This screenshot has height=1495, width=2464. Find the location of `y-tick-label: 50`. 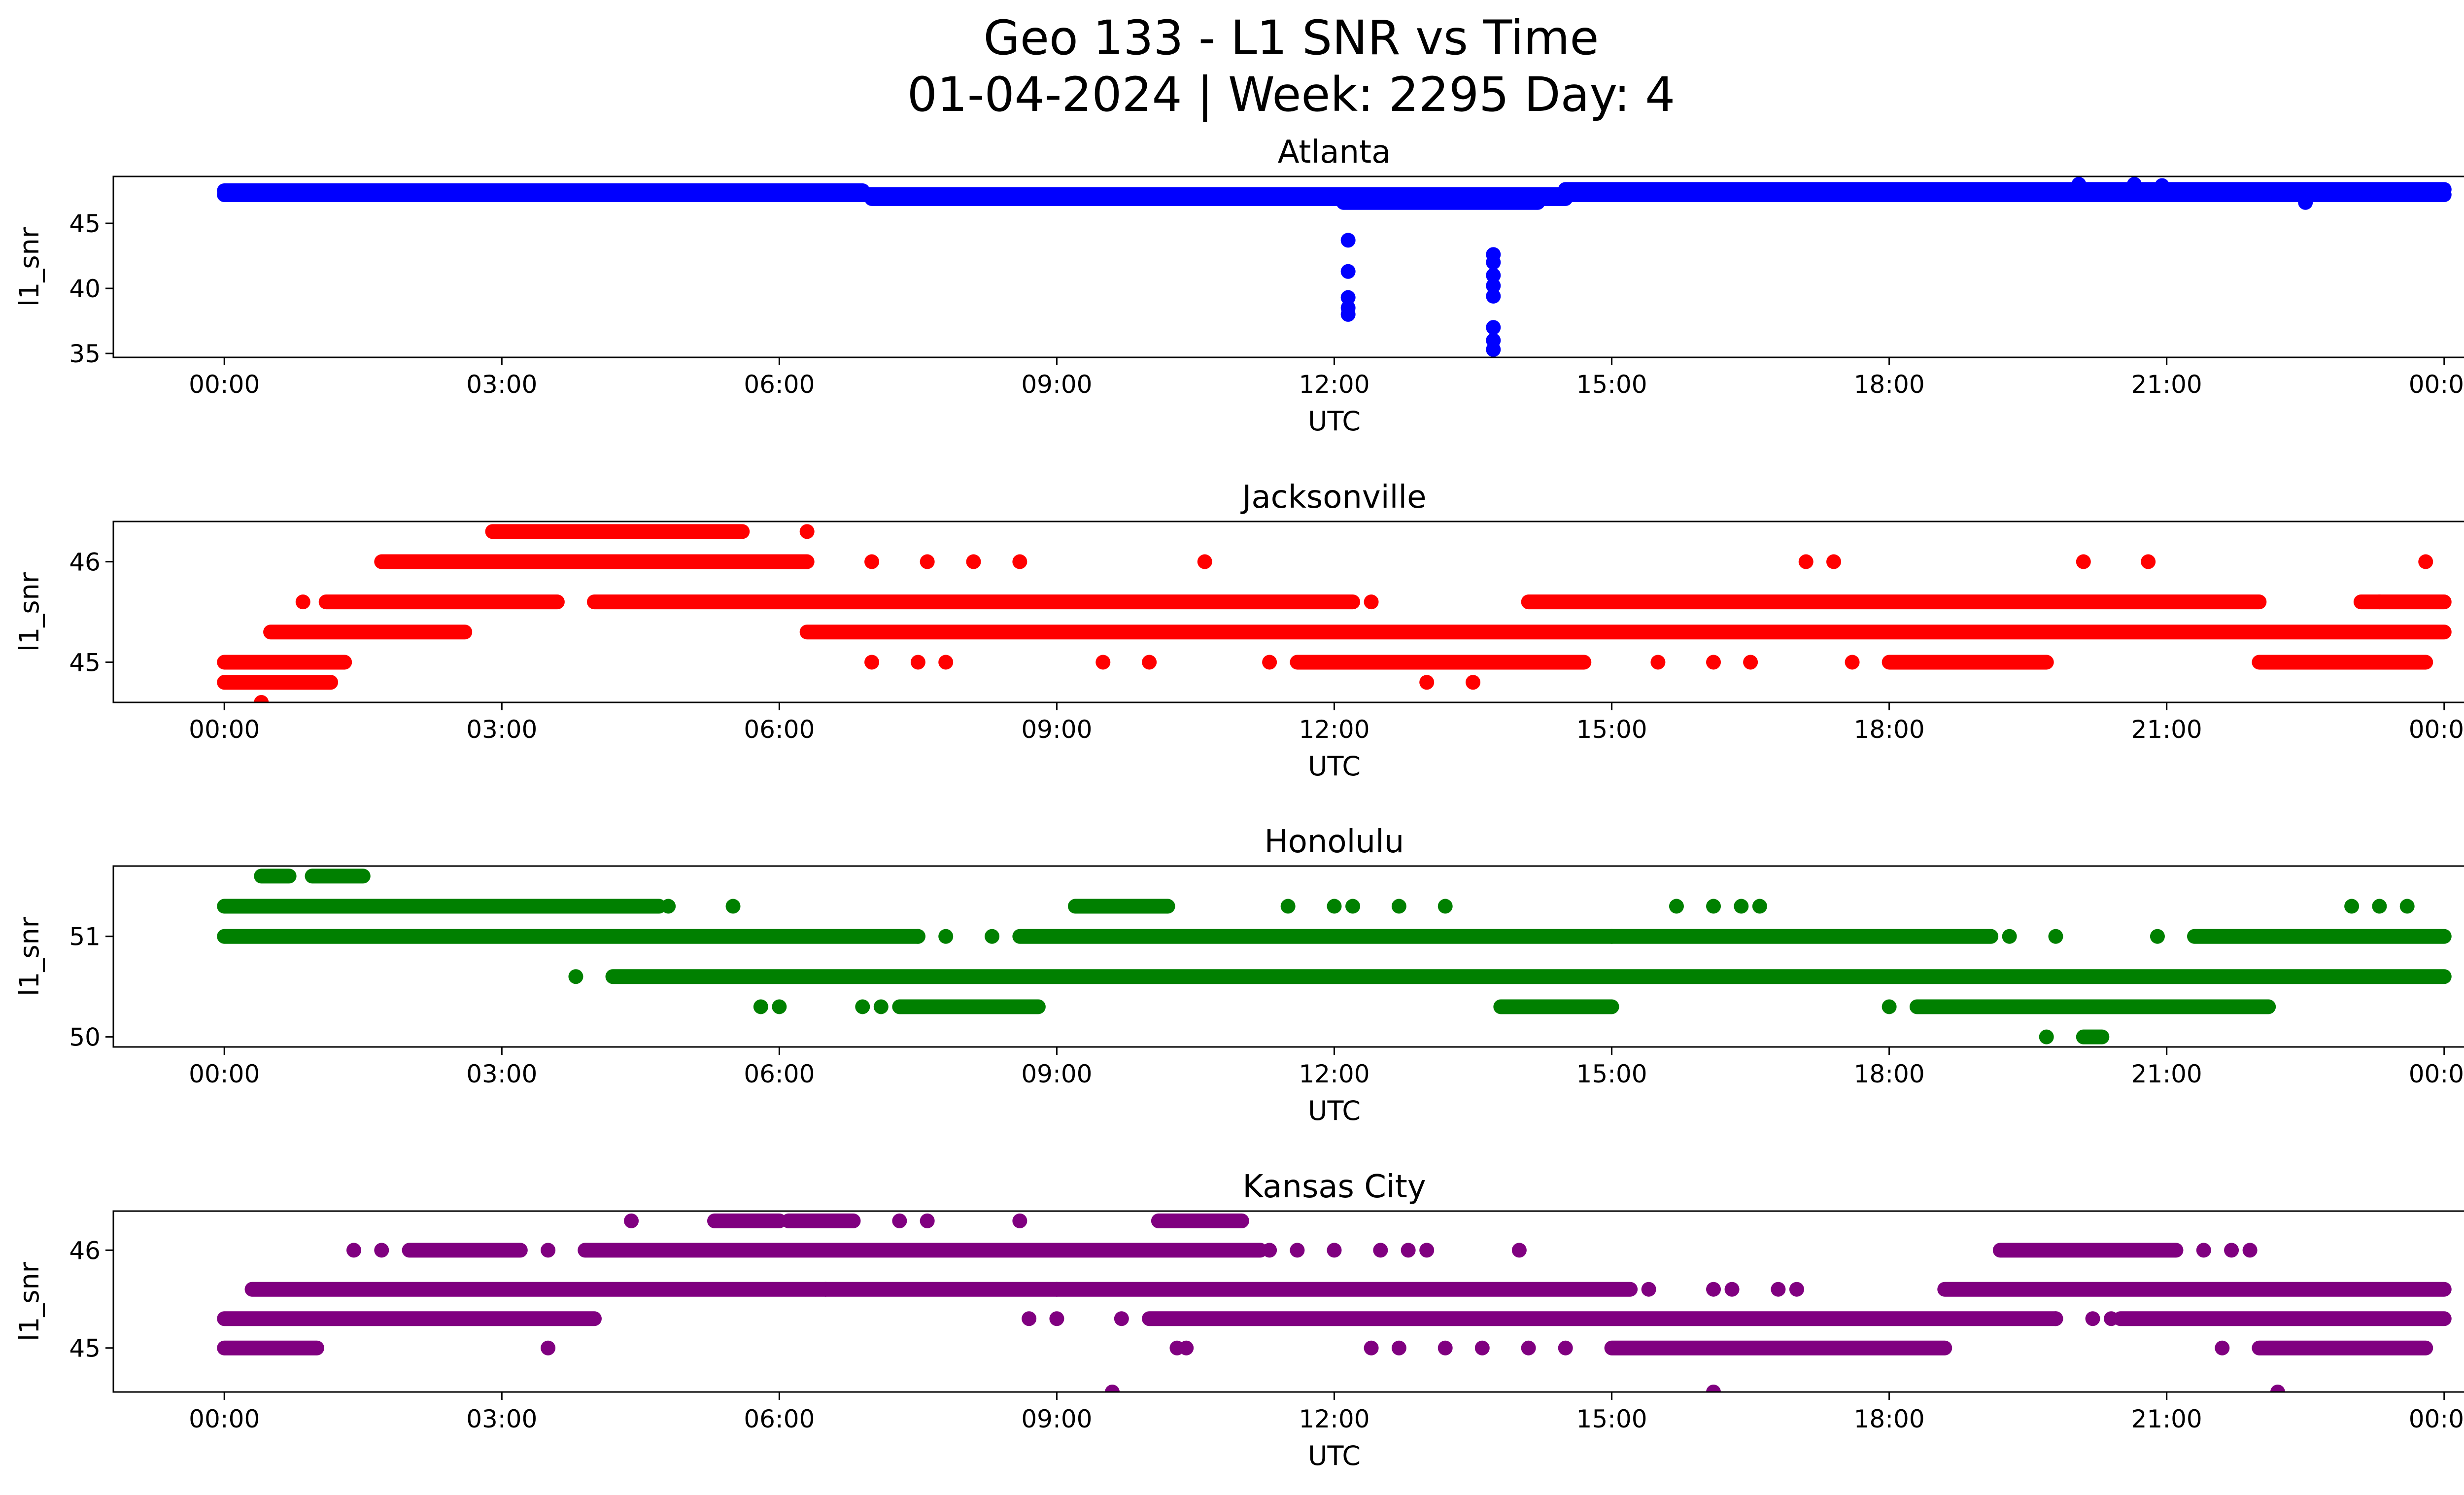

y-tick-label: 50 is located at coordinates (85, 1037).